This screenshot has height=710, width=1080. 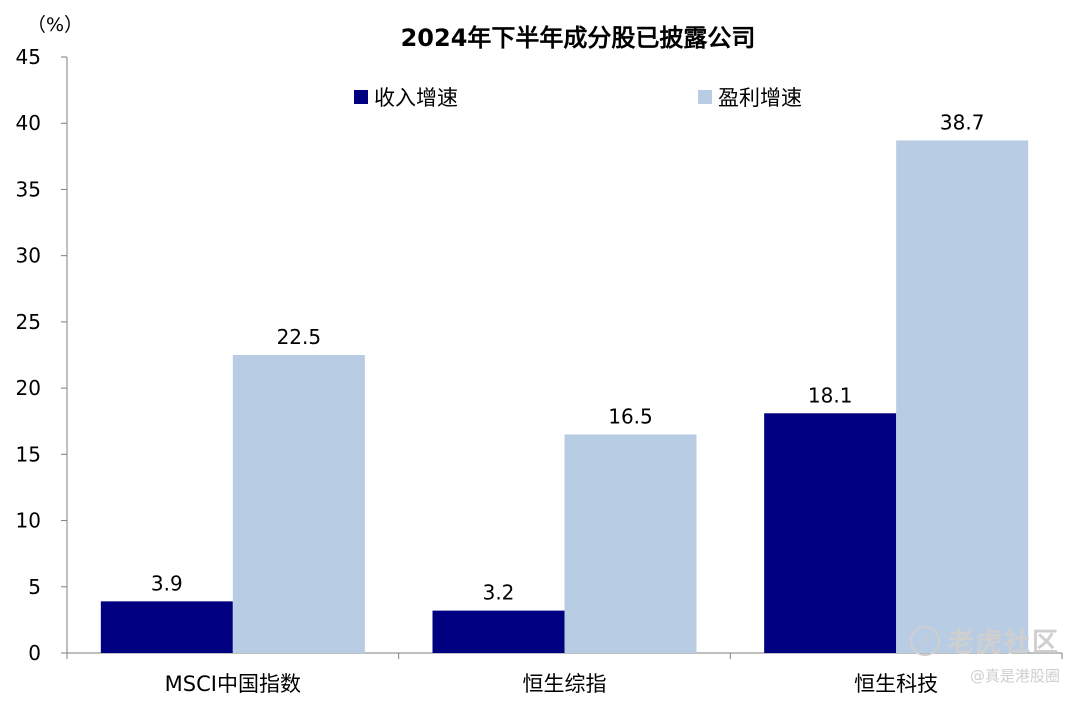 I want to click on y-tick-label: 0, so click(x=34, y=653).